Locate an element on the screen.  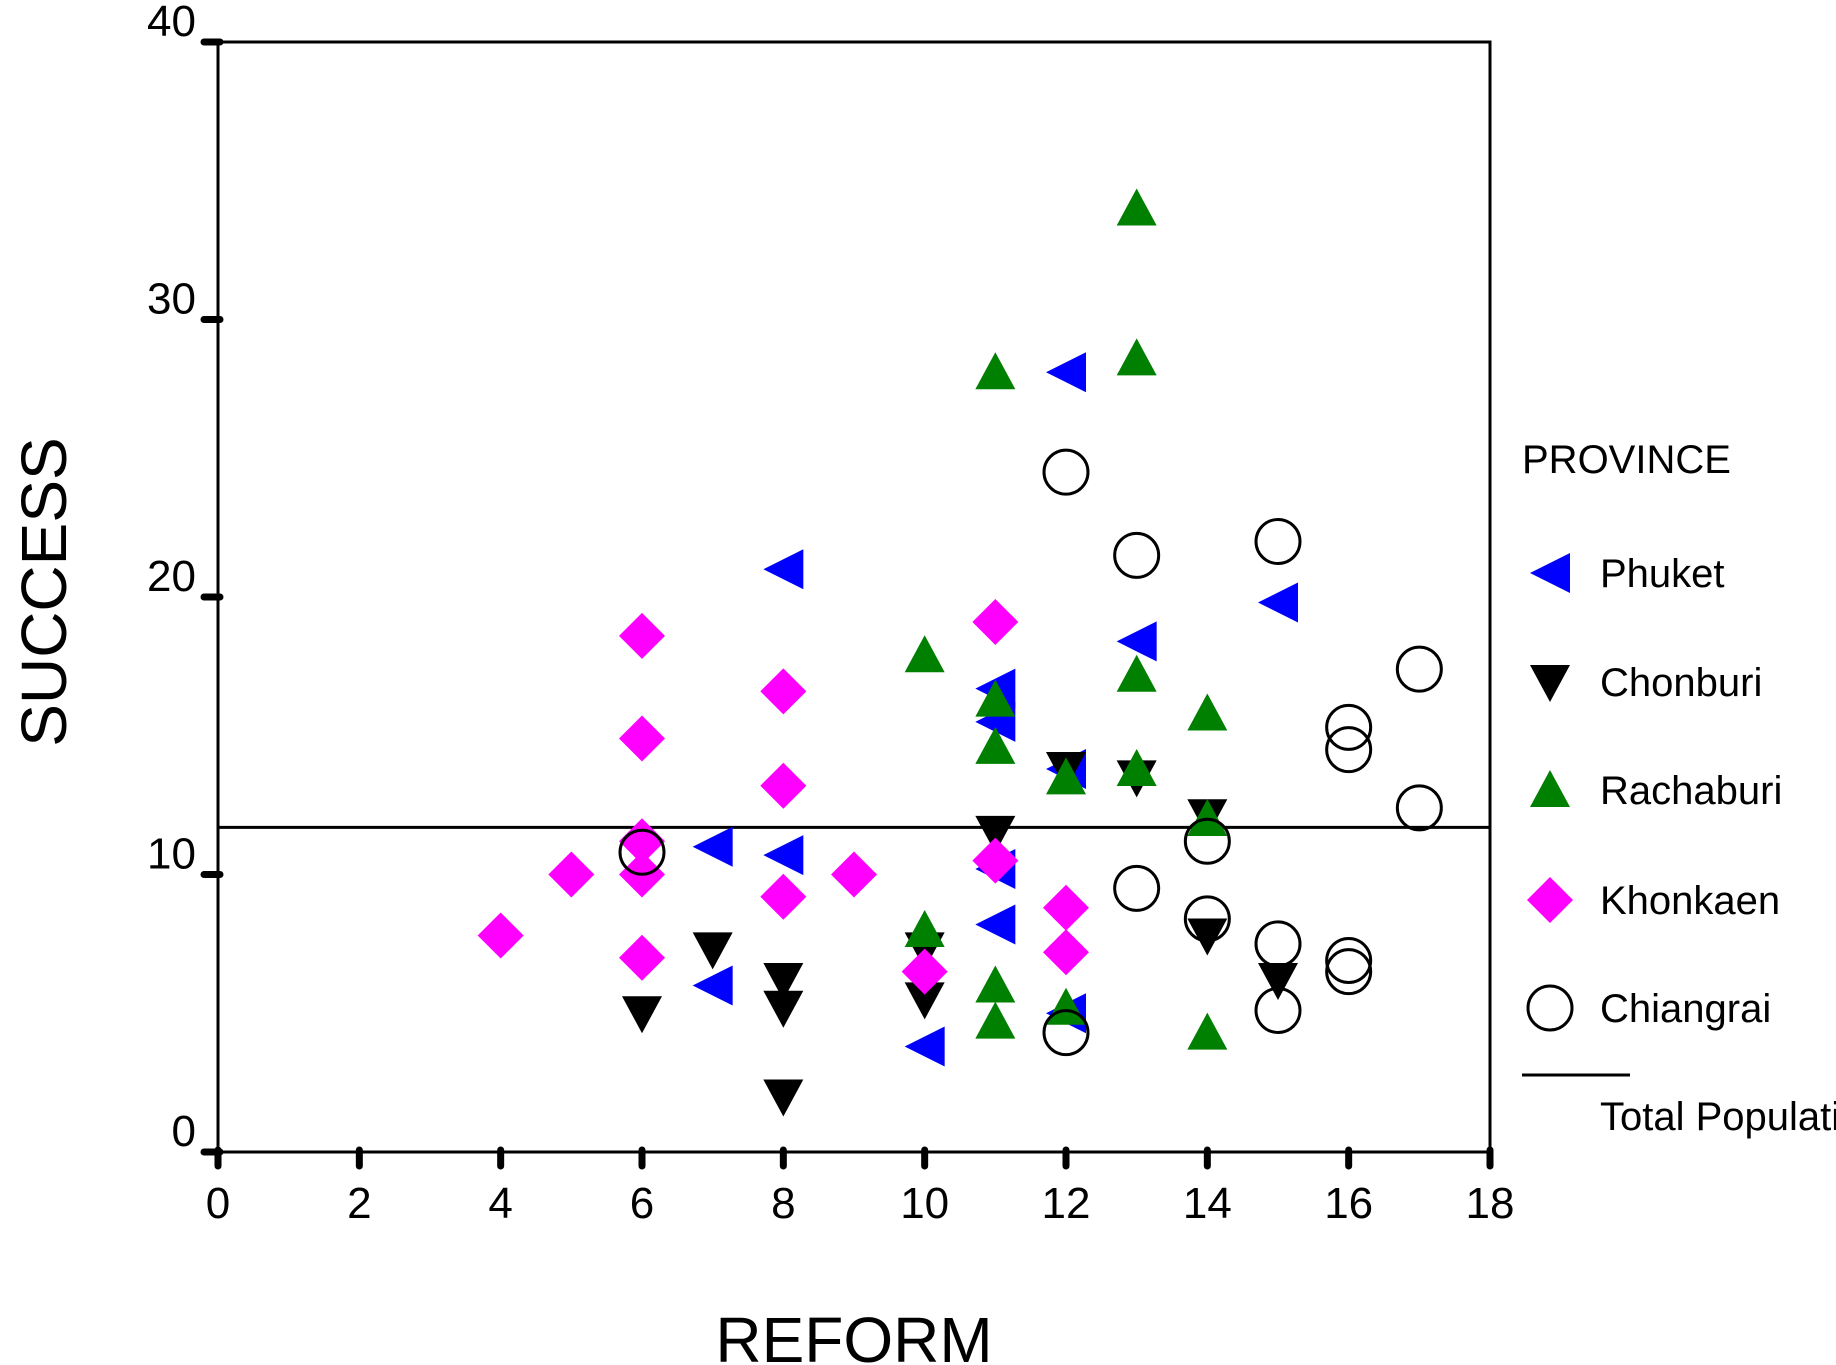
y-axis-ticks: 0 10 20 30 40 is located at coordinates (185, 578).